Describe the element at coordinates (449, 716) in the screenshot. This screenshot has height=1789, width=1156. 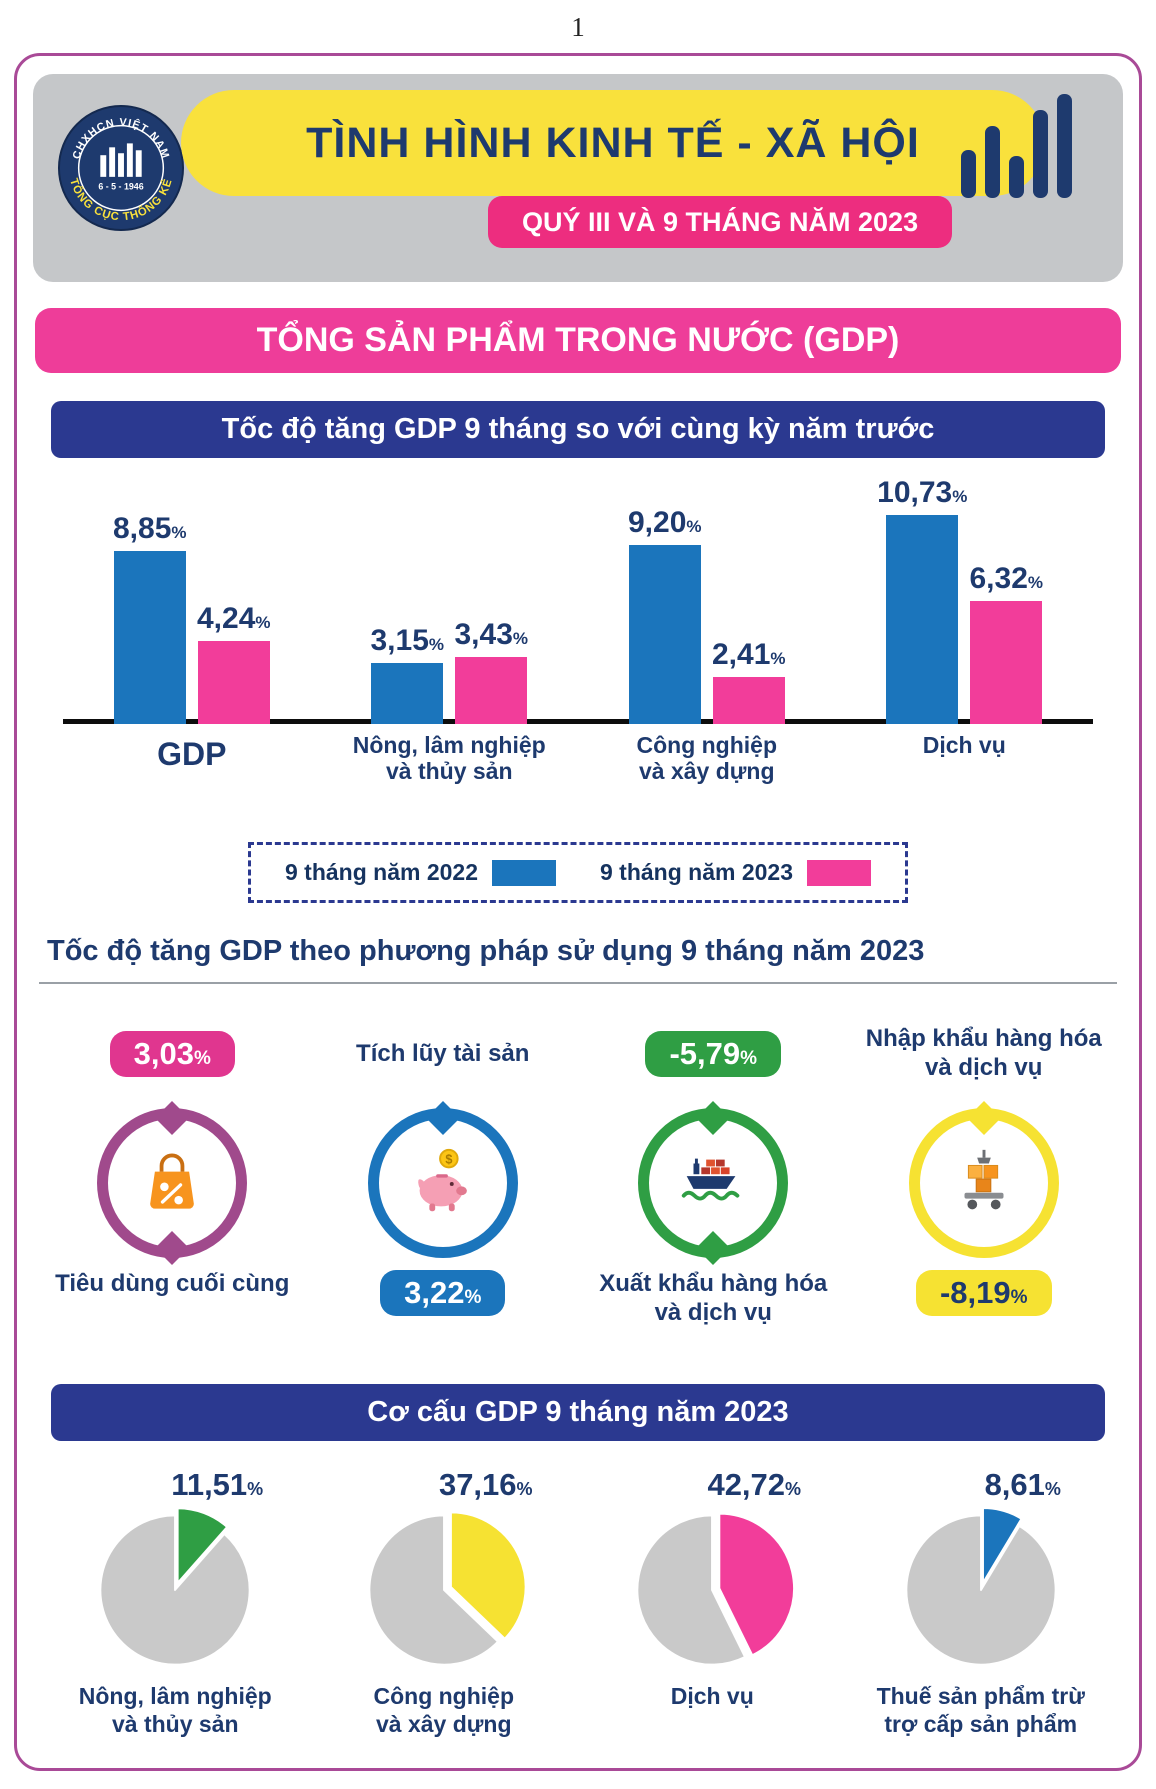
I see `bar-group: 3,15% 3,43% Nông, lâm nghiệp và thủy sản` at that location.